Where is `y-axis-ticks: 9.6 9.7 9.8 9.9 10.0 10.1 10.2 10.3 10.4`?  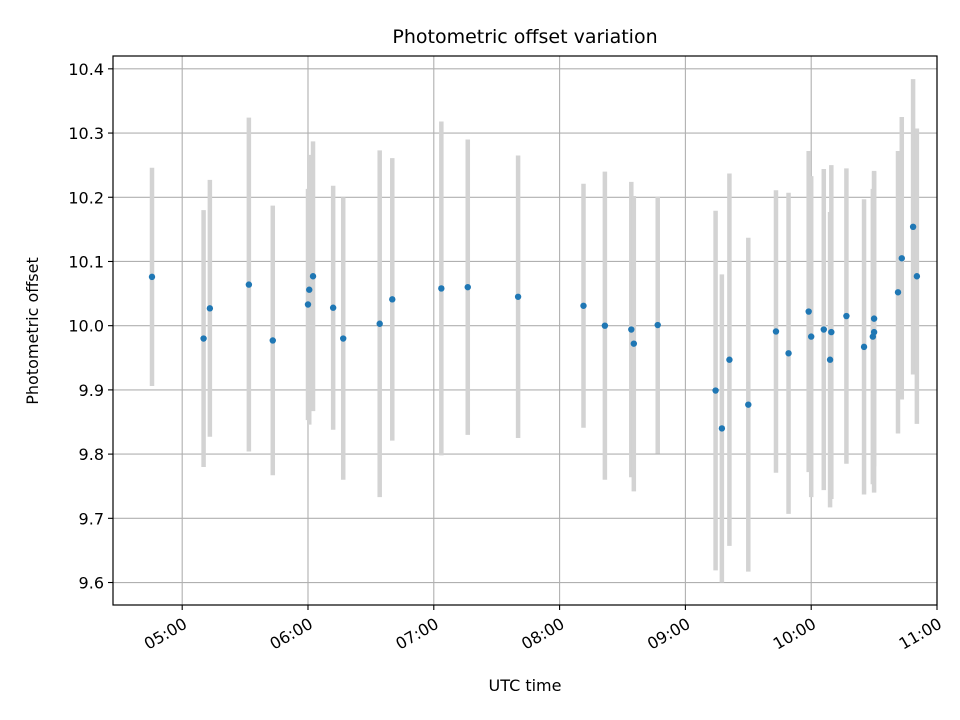 y-axis-ticks: 9.6 9.7 9.8 9.9 10.0 10.1 10.2 10.3 10.4 is located at coordinates (90, 326).